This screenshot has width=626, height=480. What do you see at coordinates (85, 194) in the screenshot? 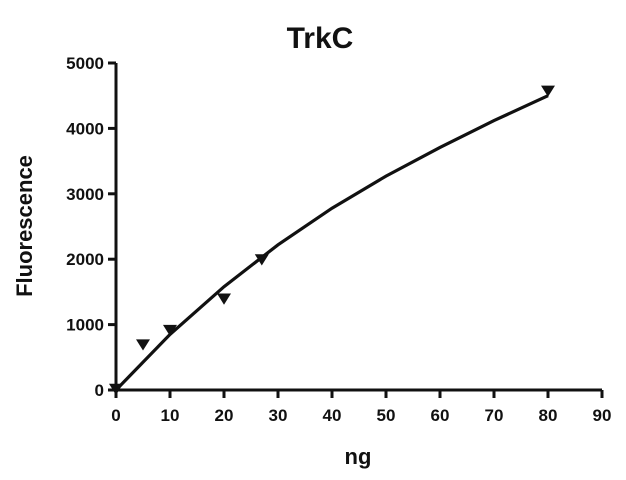
I see `y-tick-label: 3000` at bounding box center [85, 194].